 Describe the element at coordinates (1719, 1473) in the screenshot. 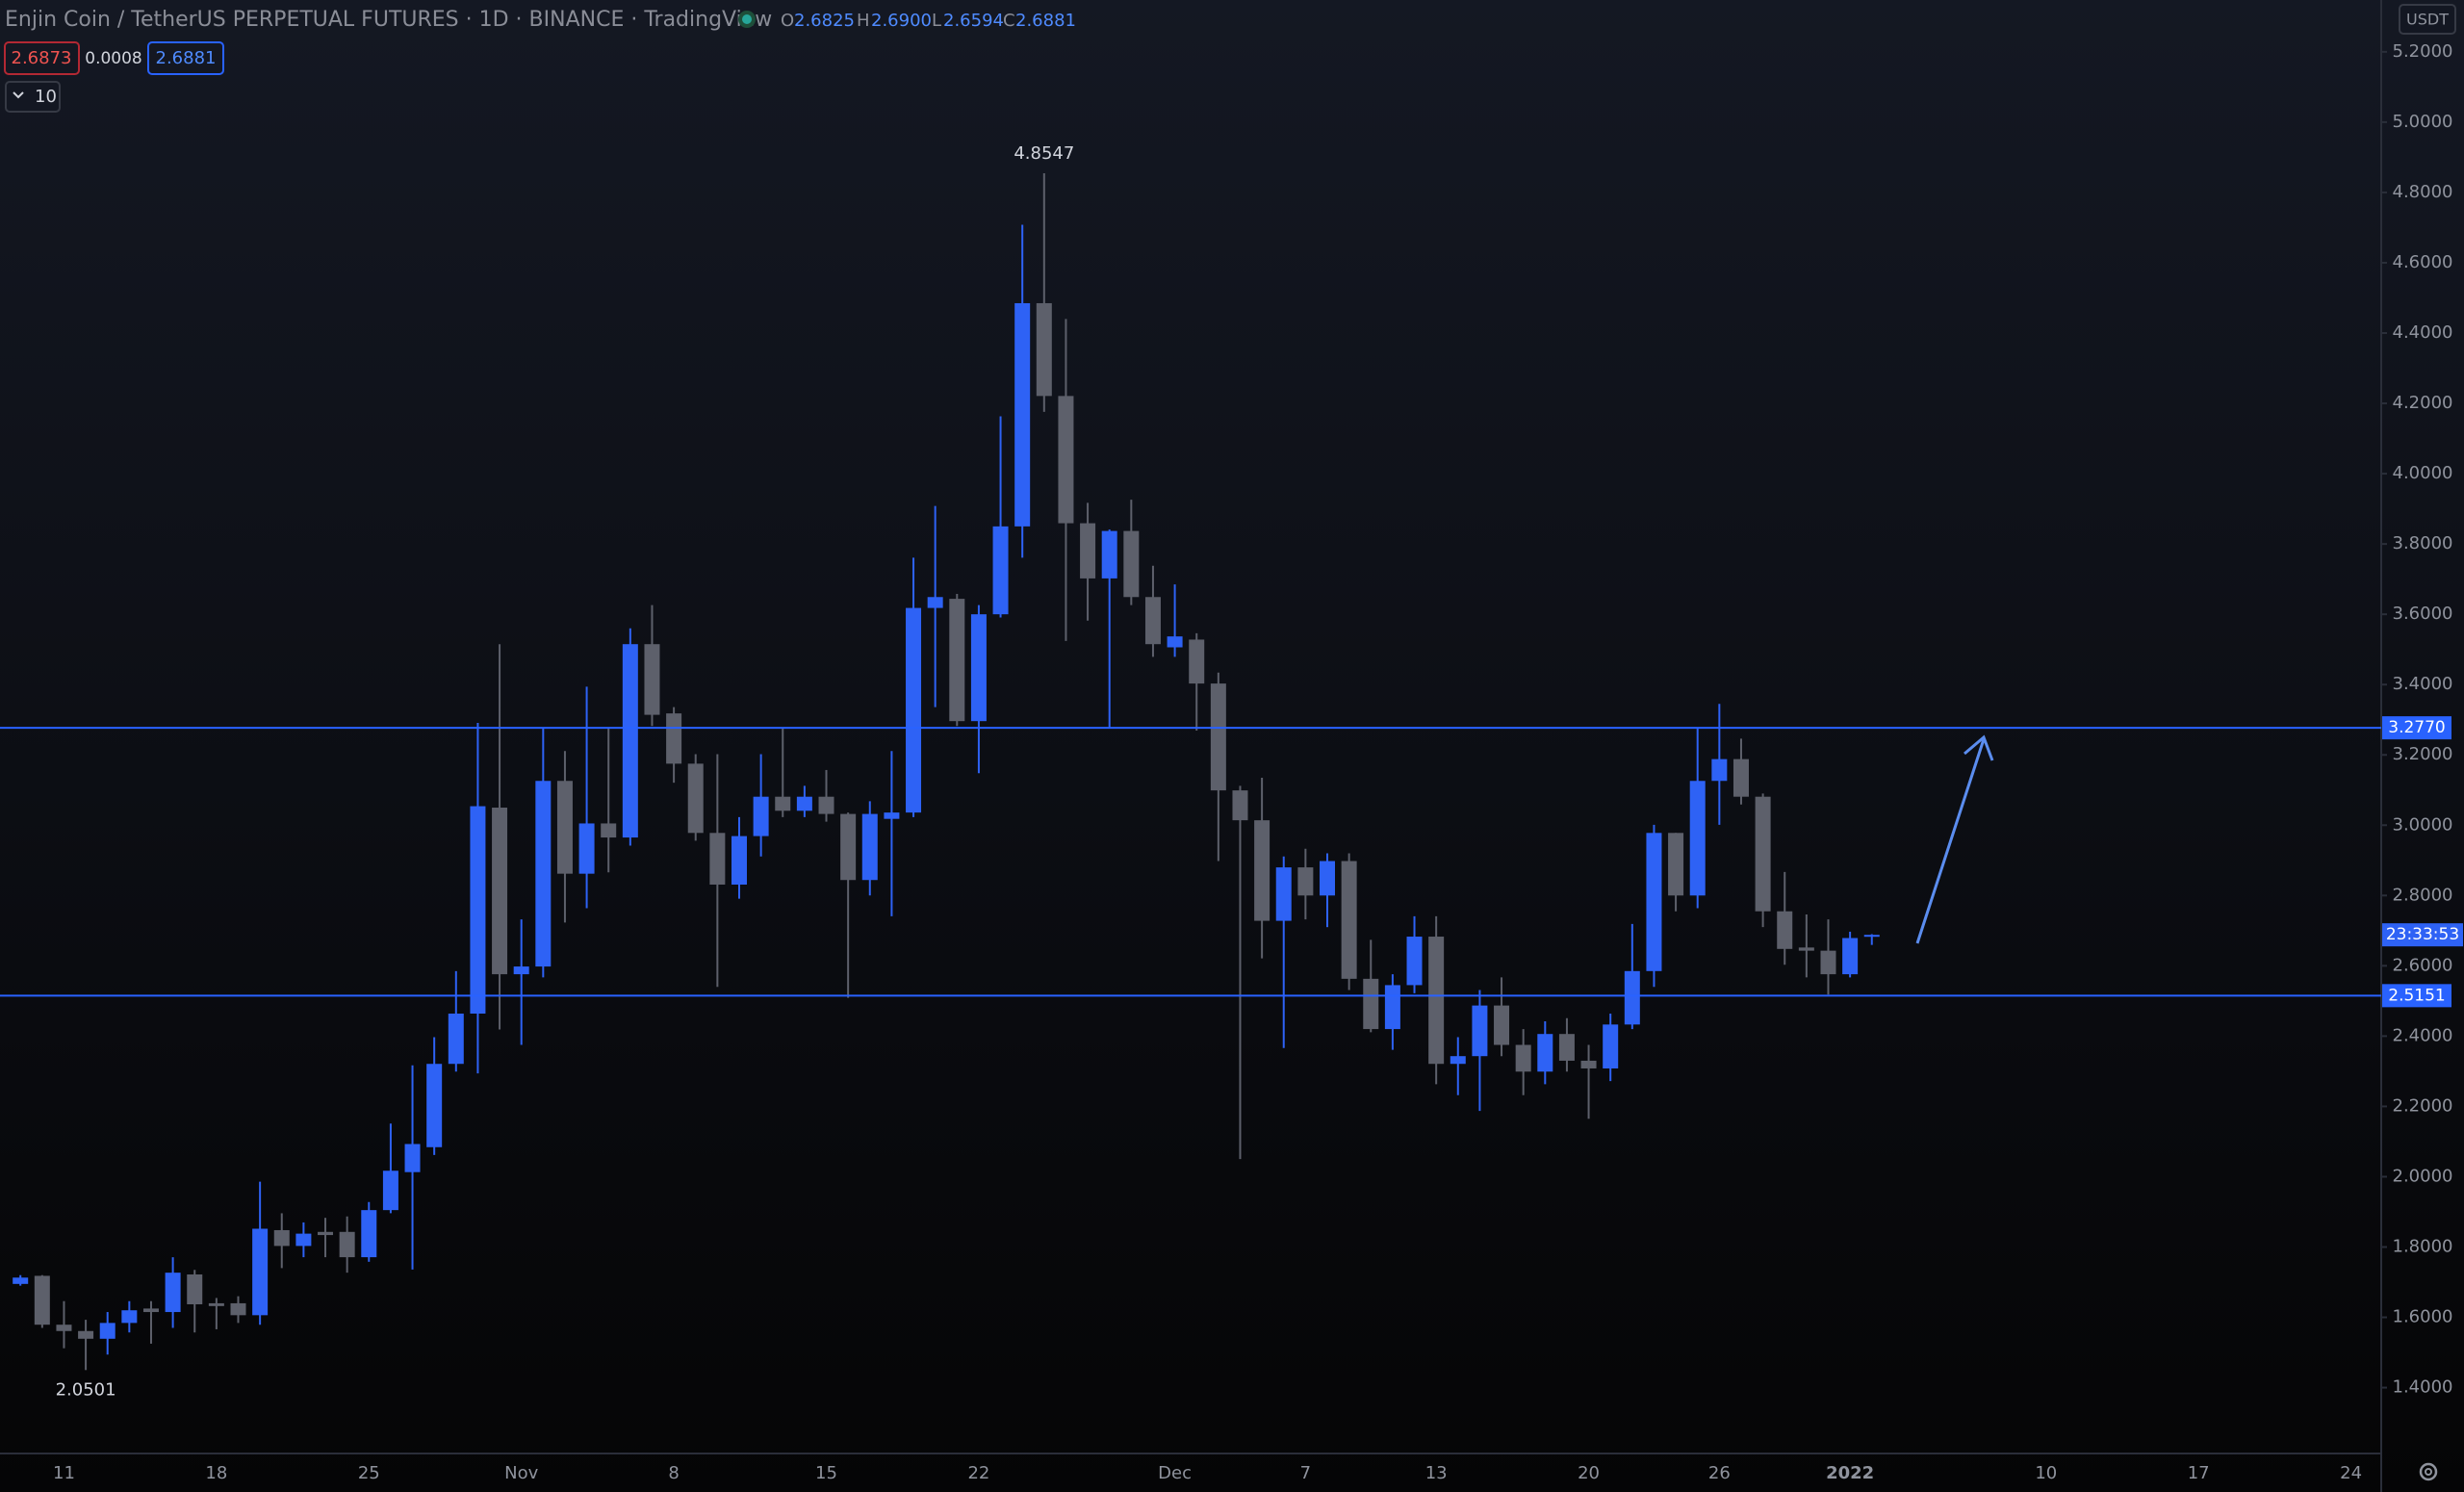

I see `x-tick-label: 26` at that location.